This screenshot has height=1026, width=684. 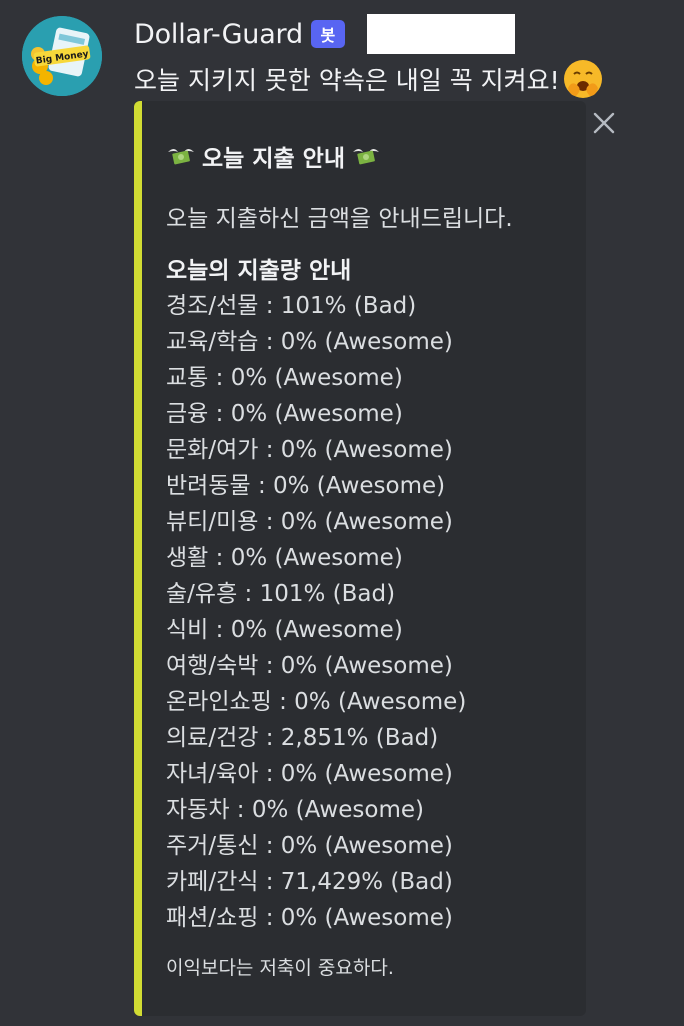 I want to click on spending-item: 술/유흥 : 101% (Bad), so click(x=281, y=594).